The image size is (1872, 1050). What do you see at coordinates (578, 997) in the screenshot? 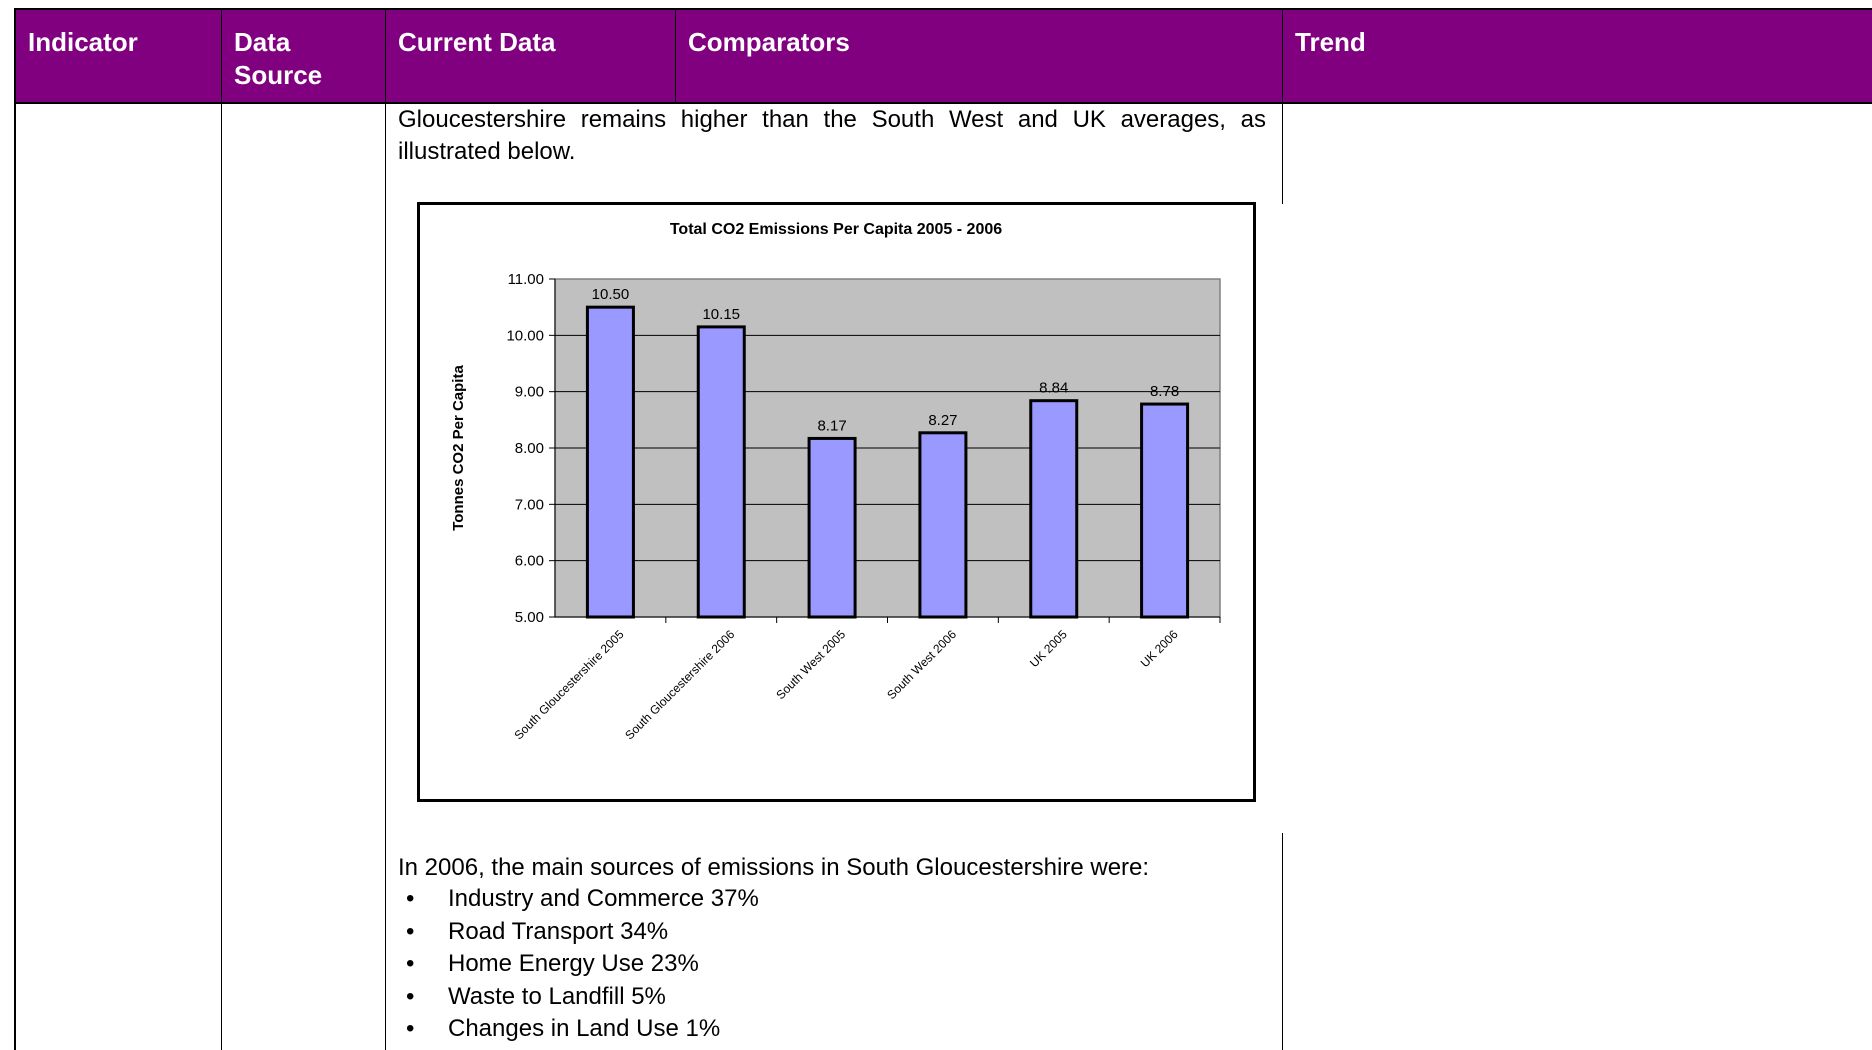
I see `list-item: • Waste to Landfill 5%` at bounding box center [578, 997].